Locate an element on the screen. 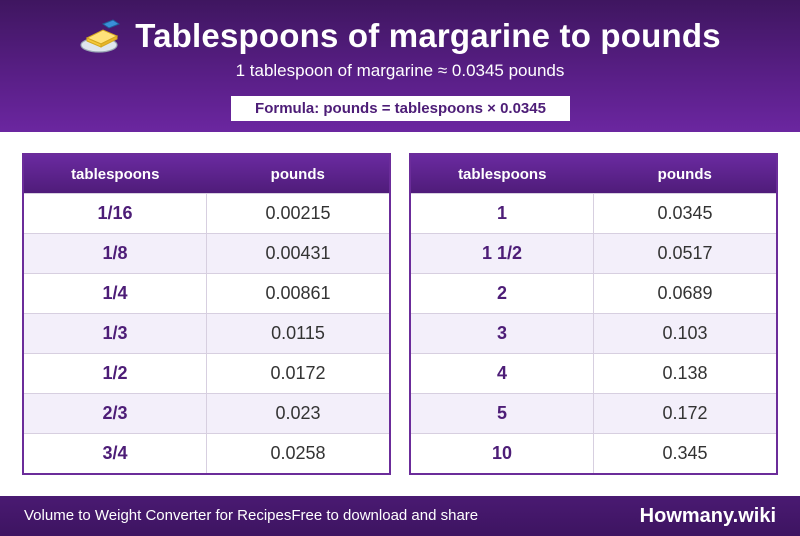 This screenshot has width=800, height=536. tablespoons-cell: 1/16 is located at coordinates (115, 213).